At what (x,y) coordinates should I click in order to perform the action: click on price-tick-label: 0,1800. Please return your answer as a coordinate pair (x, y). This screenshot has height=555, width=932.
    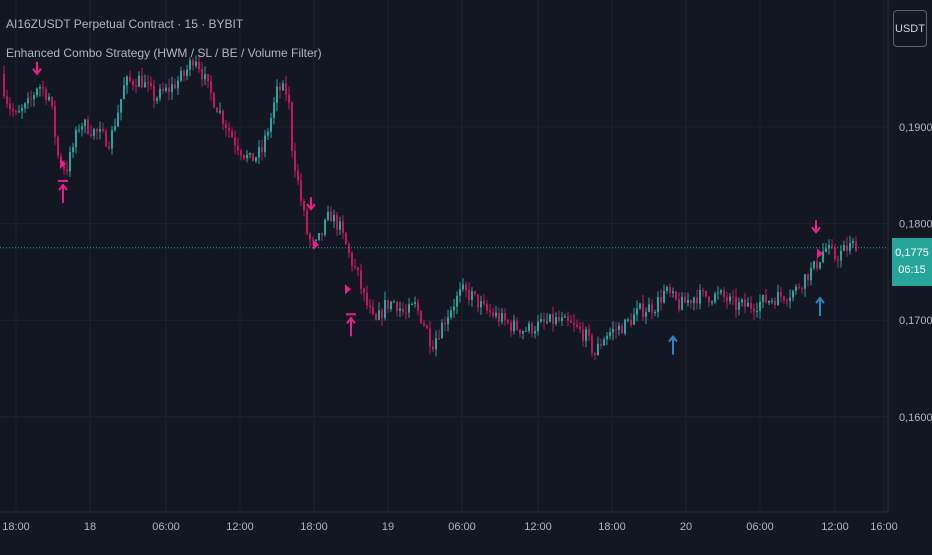
    Looking at the image, I should click on (915, 225).